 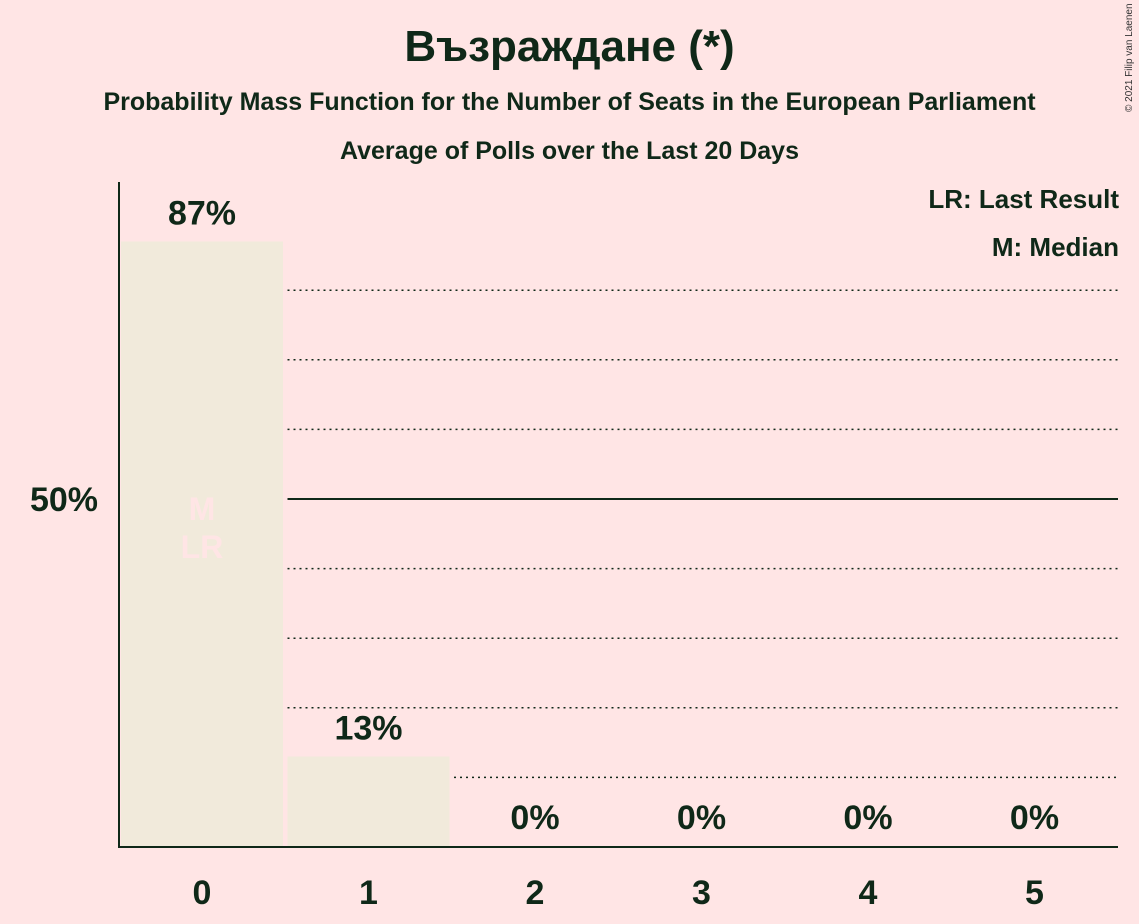 I want to click on x-tick-label: 0, so click(x=202, y=893).